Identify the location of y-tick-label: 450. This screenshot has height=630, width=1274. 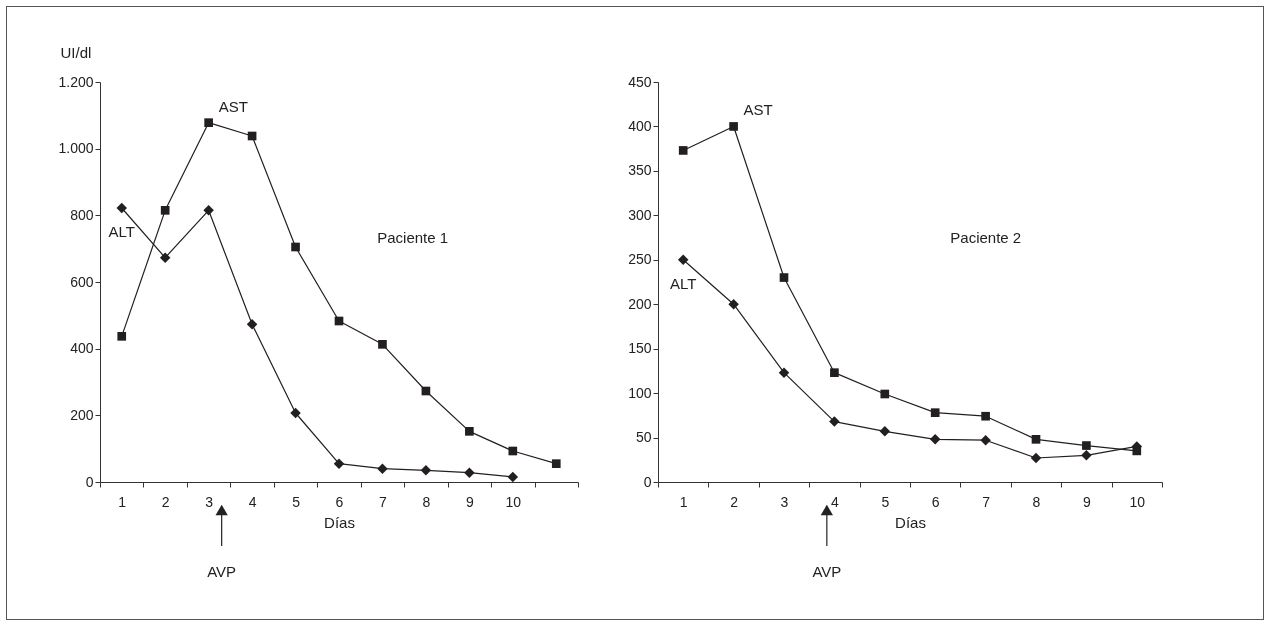
(640, 81).